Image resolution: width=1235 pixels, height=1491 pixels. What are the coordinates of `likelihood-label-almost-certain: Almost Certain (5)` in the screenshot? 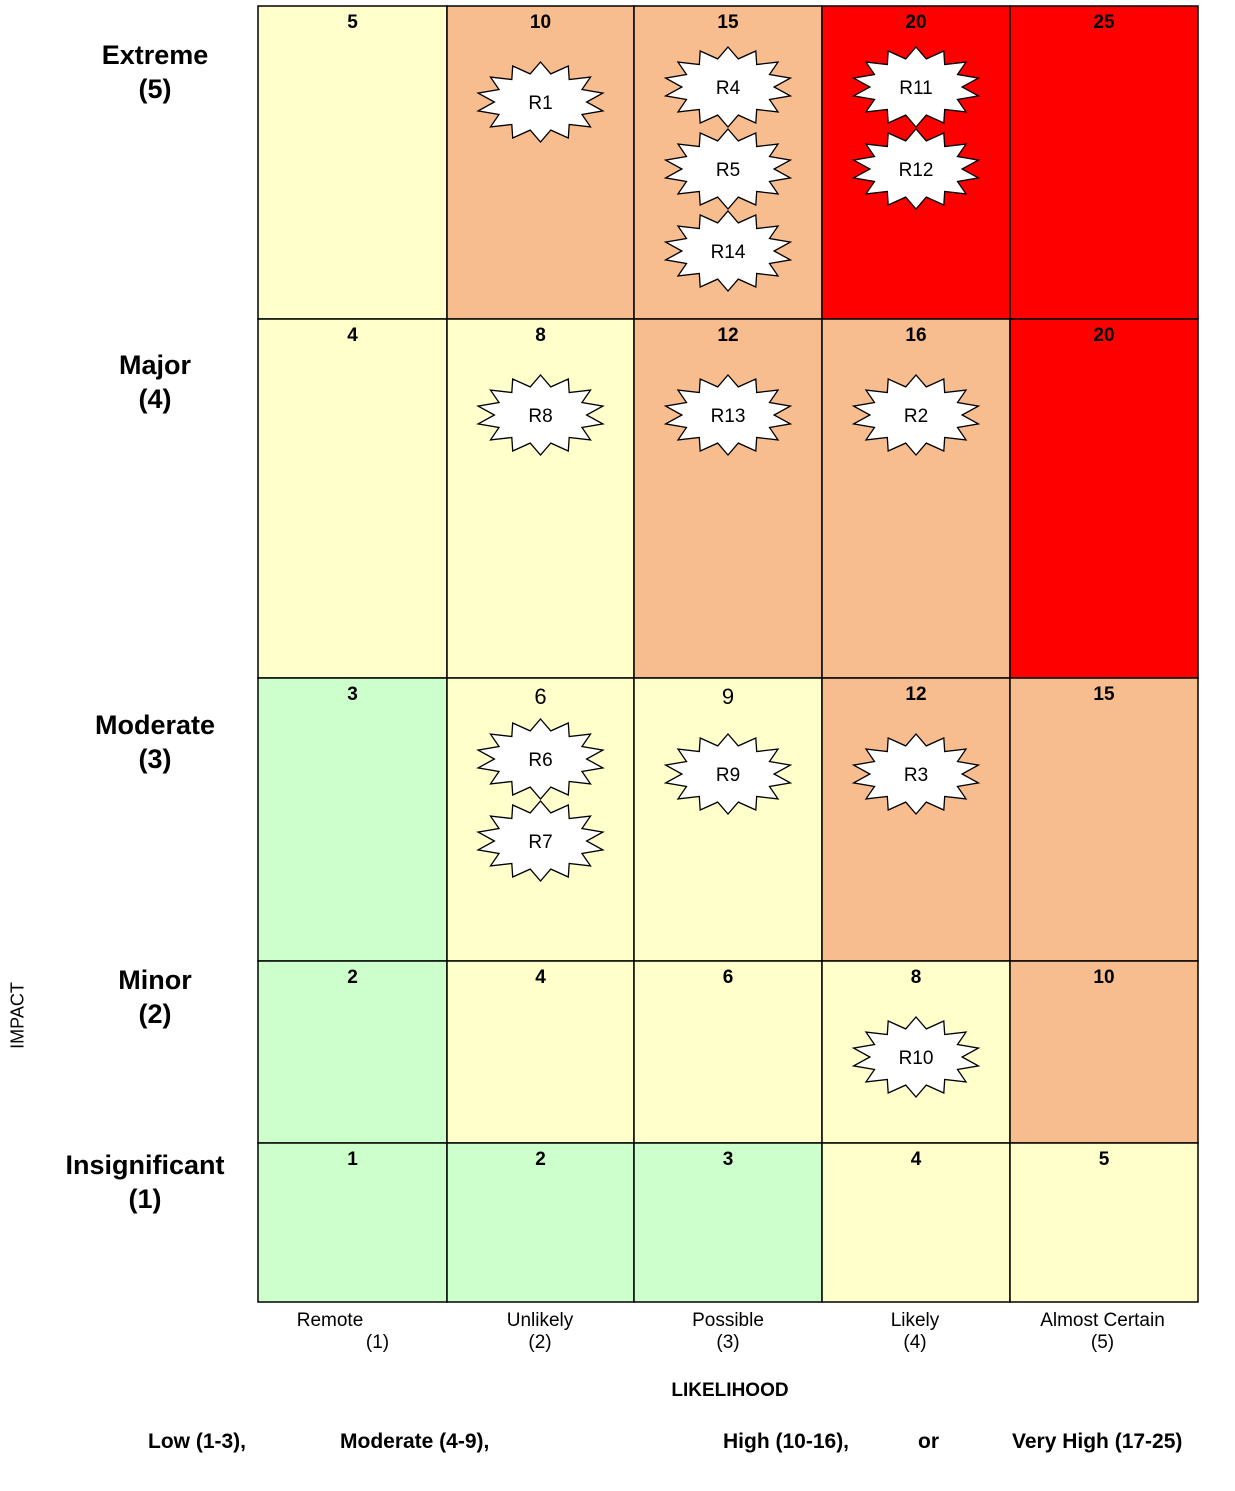 It's located at (1102, 1331).